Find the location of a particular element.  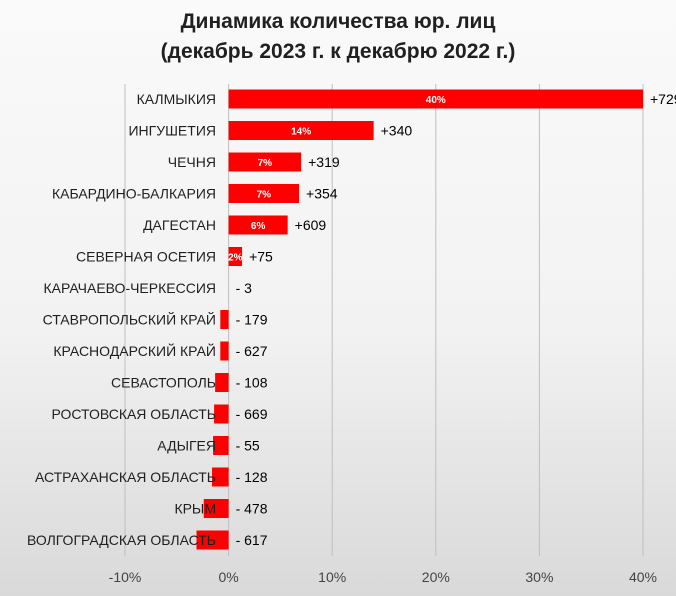

x-tick-label-0: -10% is located at coordinates (125, 577).